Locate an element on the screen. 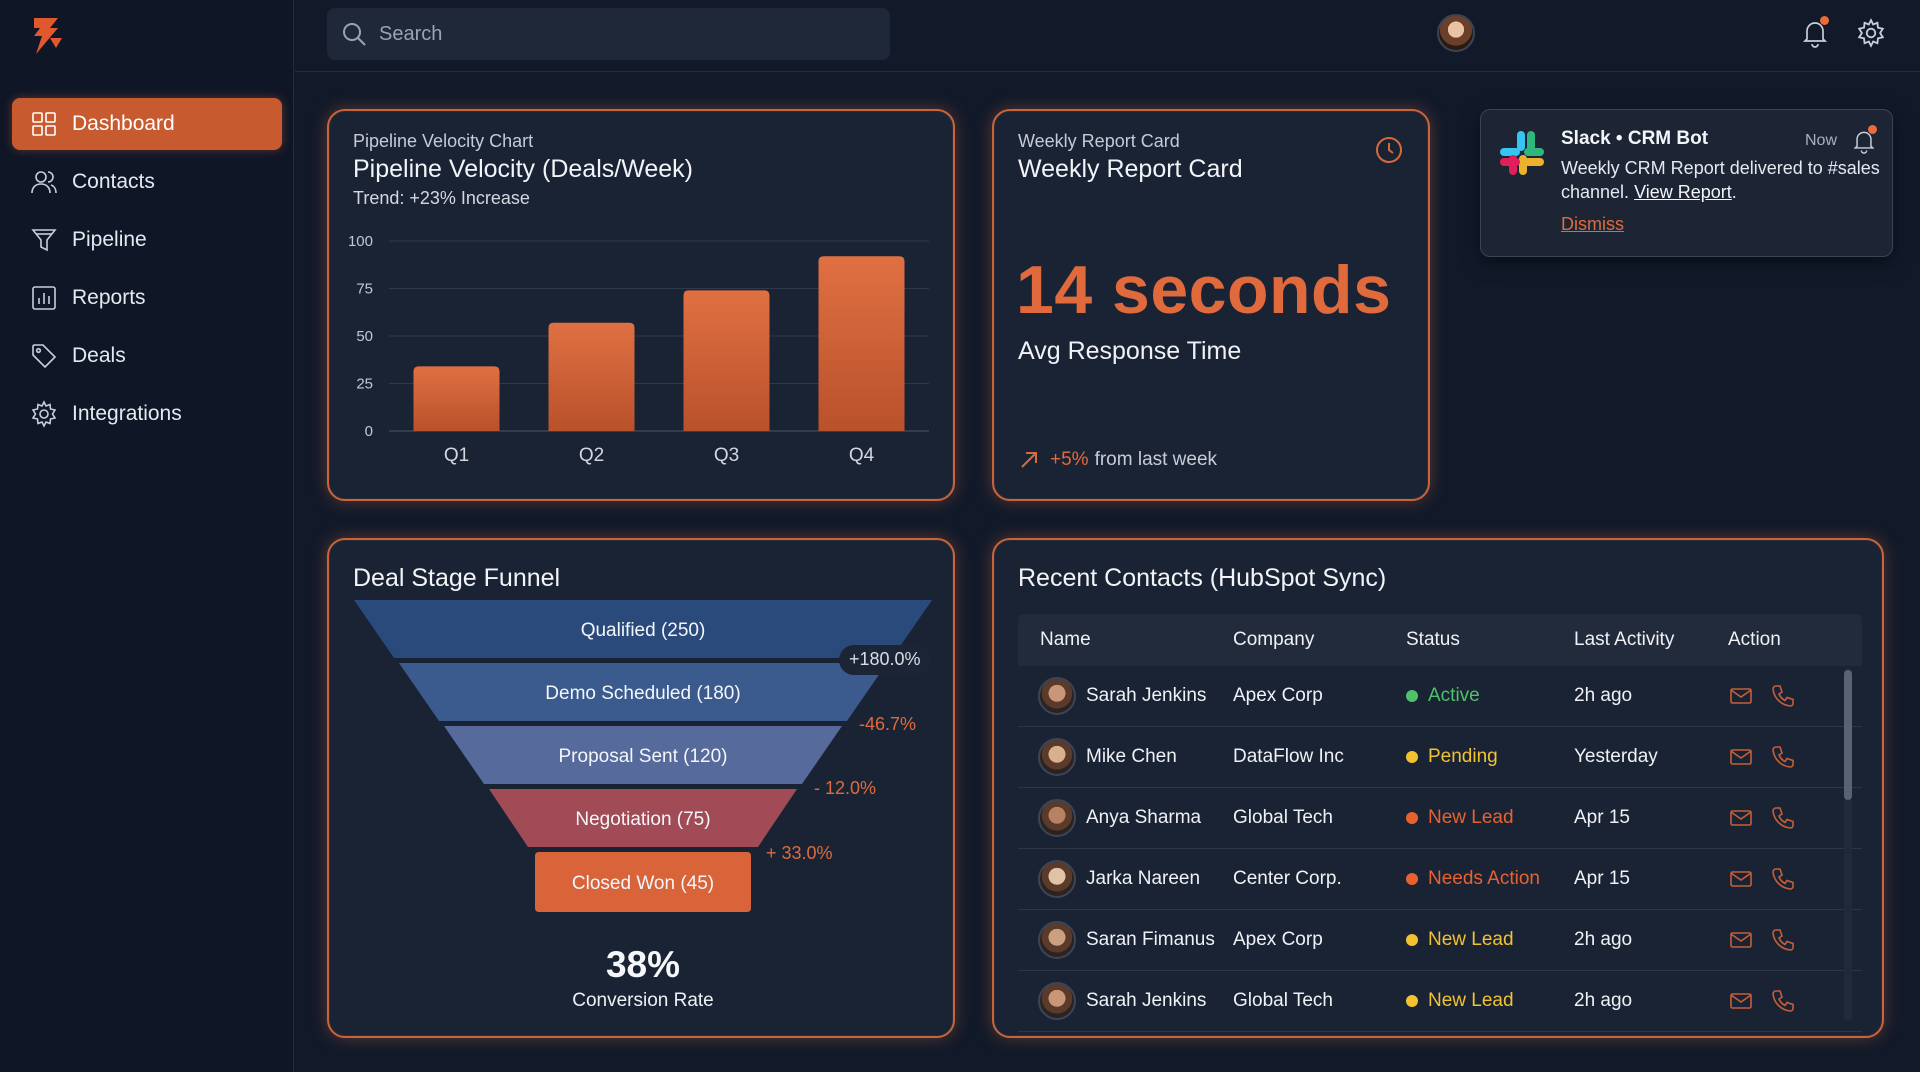 This screenshot has height=1072, width=1920. status-badge: Pending is located at coordinates (1490, 757).